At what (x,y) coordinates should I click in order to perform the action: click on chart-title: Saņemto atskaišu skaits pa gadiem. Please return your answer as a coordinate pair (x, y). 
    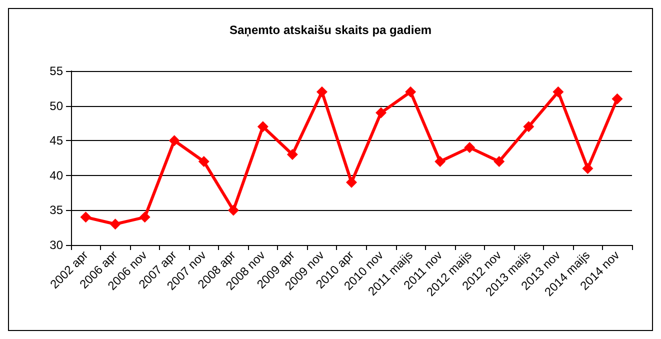
    Looking at the image, I should click on (330, 30).